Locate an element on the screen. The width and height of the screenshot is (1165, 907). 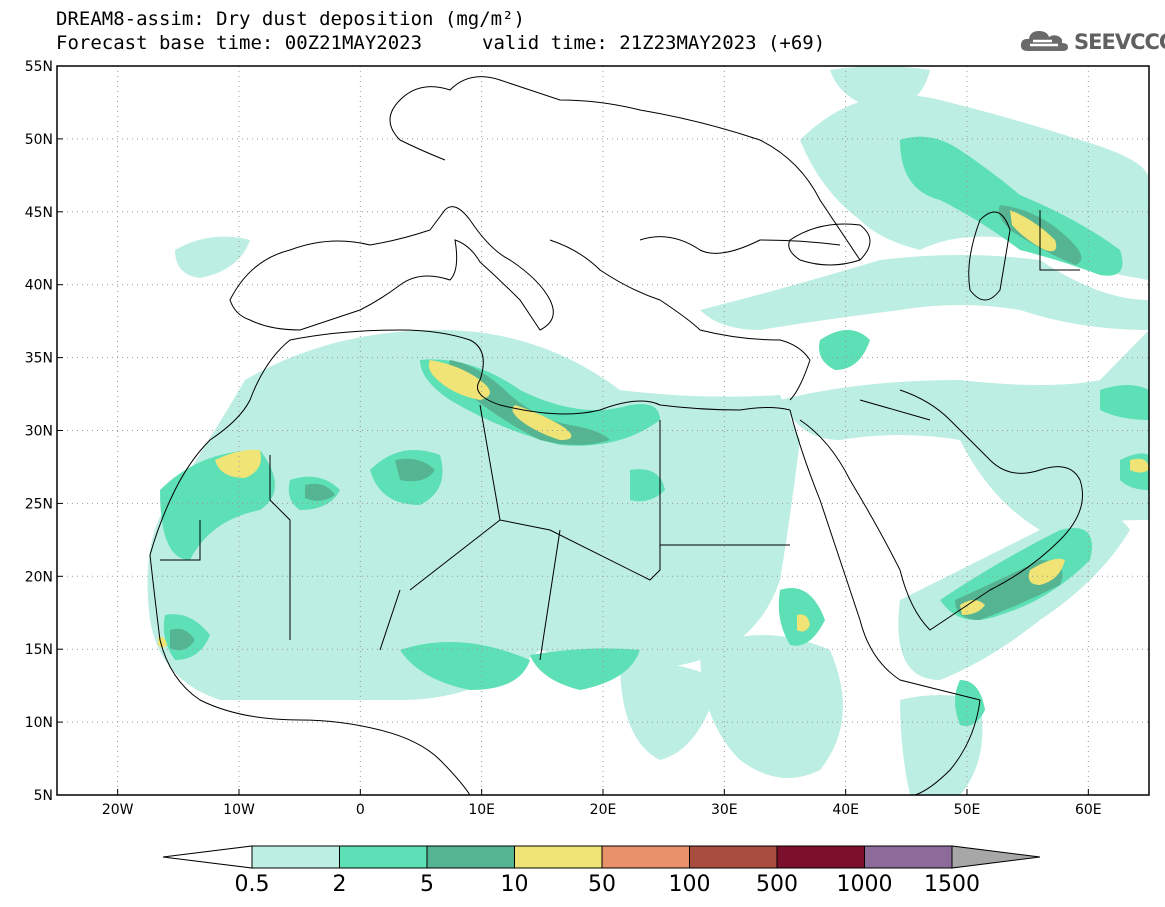
lon-tick-label: 20E is located at coordinates (603, 810).